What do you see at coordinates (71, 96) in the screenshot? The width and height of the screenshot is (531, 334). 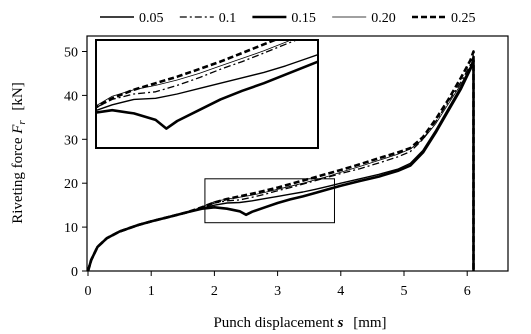 I see `y-tick-label: 40` at bounding box center [71, 96].